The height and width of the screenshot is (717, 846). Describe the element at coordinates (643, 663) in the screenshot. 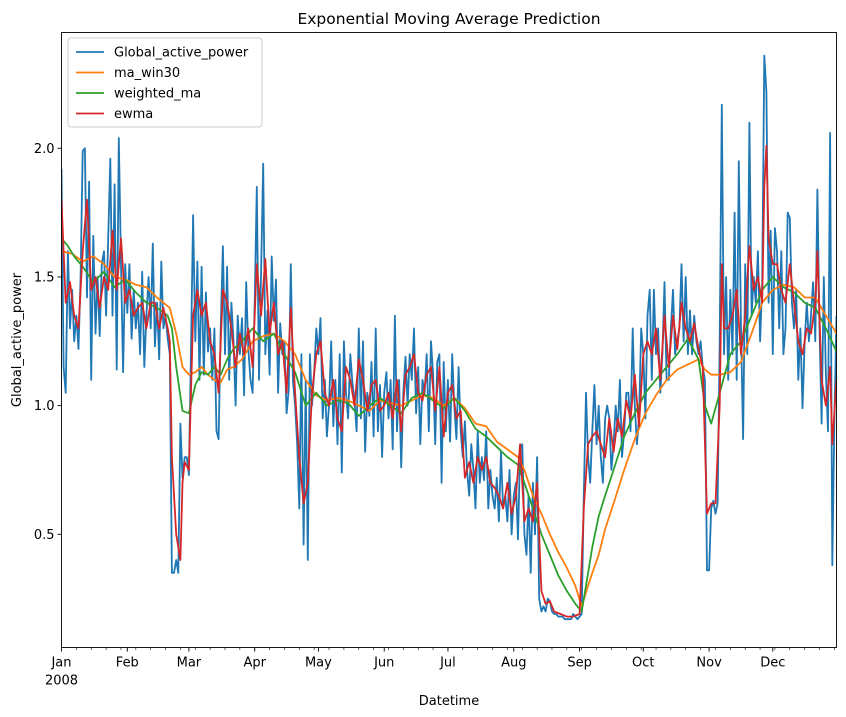

I see `x-tick-label: Oct` at that location.